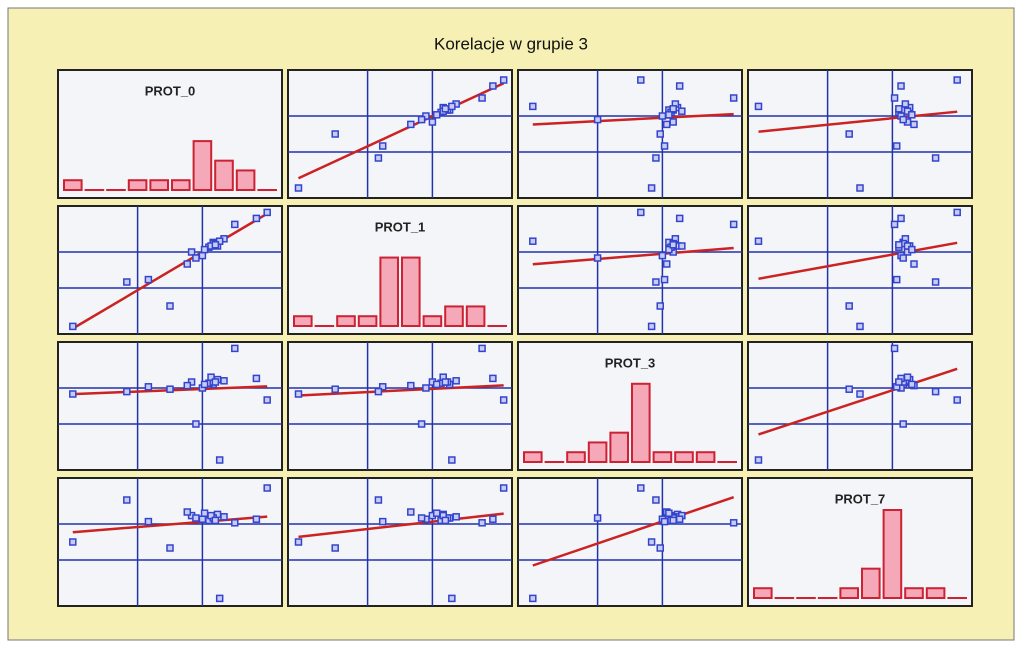 Image resolution: width=1023 pixels, height=653 pixels. What do you see at coordinates (630, 362) in the screenshot?
I see `variable-label: PROT_3` at bounding box center [630, 362].